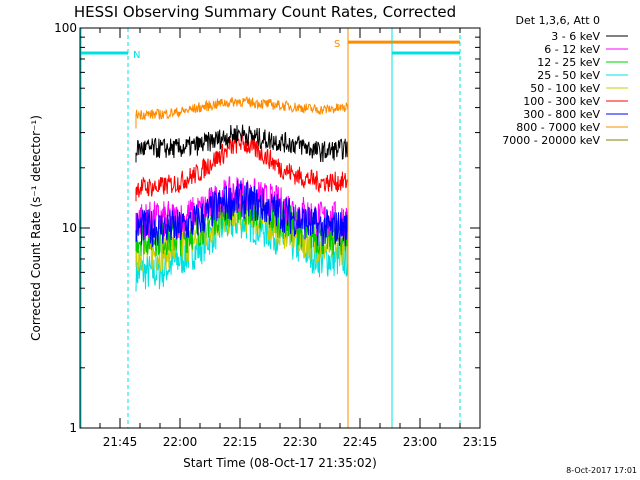 Image resolution: width=640 pixels, height=480 pixels. I want to click on x-axis-label: Start Time (08-Oct-17 21:35:02), so click(280, 463).